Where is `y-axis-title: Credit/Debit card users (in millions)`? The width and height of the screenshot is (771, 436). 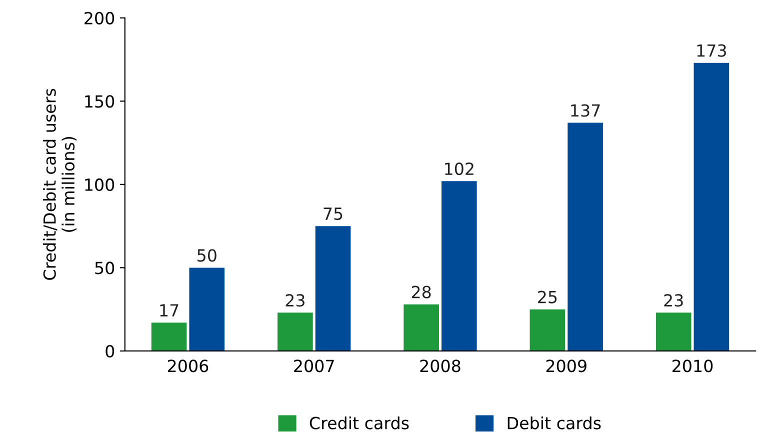 y-axis-title: Credit/Debit card users (in millions) is located at coordinates (60, 184).